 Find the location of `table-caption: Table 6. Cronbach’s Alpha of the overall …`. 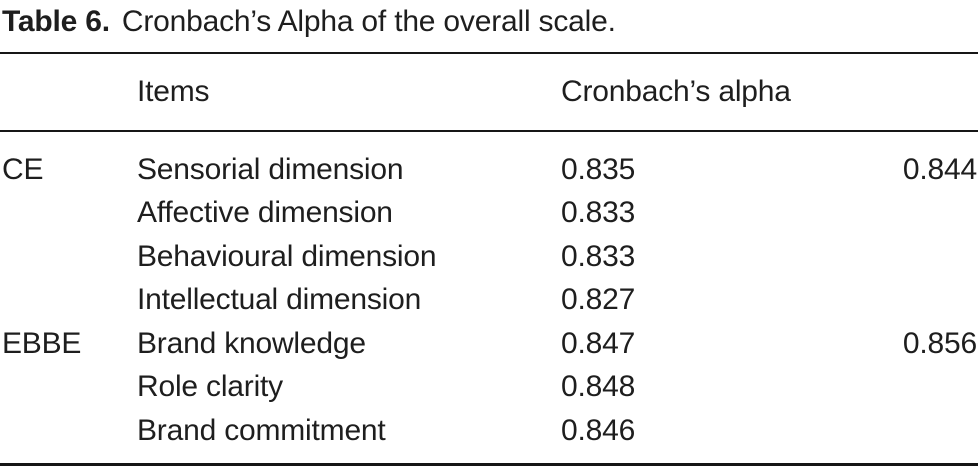

table-caption: Table 6. Cronbach’s Alpha of the overall … is located at coordinates (489, 26).